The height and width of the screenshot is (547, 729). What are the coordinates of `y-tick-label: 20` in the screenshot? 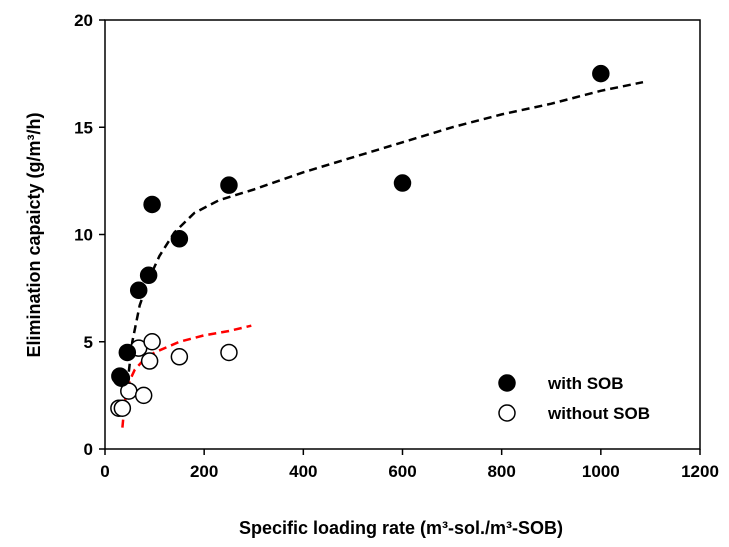 It's located at (83, 20).